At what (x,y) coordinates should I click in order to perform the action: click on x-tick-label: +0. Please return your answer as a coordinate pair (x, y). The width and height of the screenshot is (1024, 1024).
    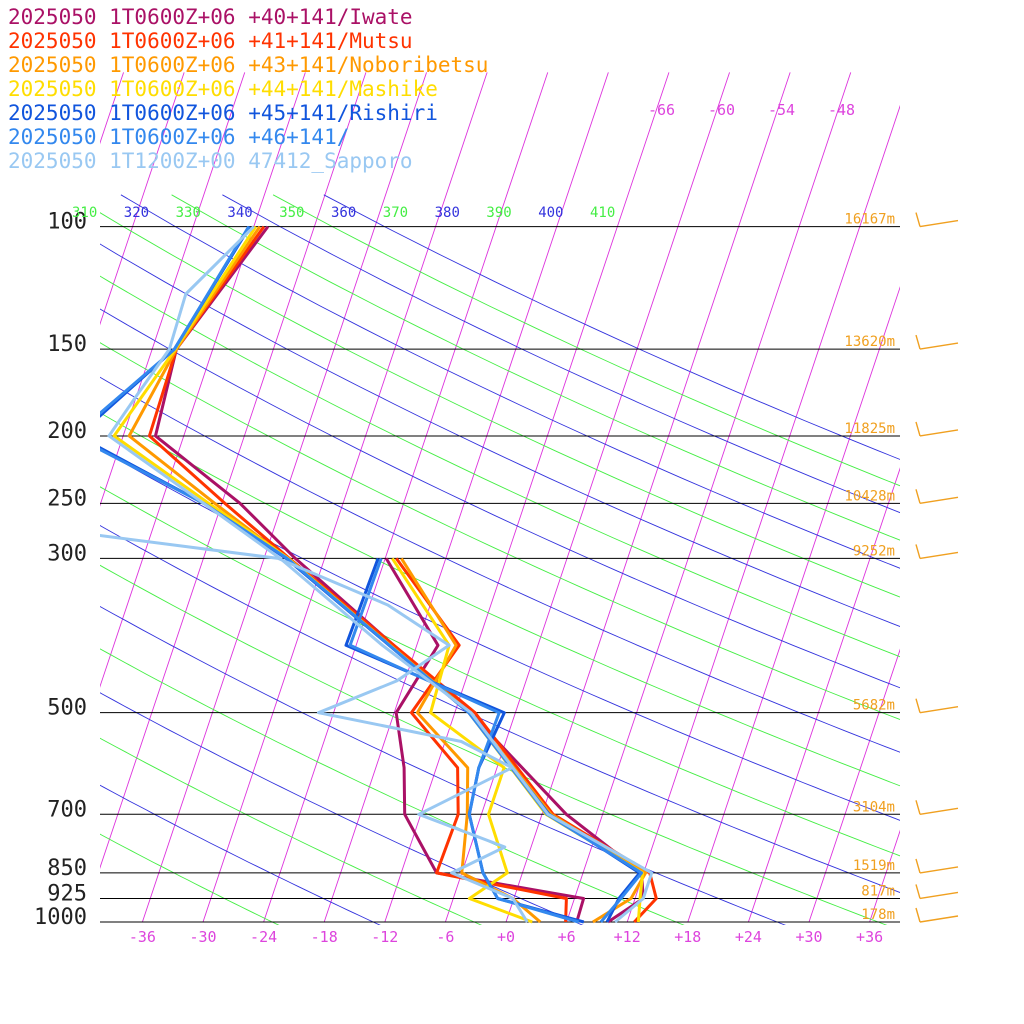
    Looking at the image, I should click on (506, 937).